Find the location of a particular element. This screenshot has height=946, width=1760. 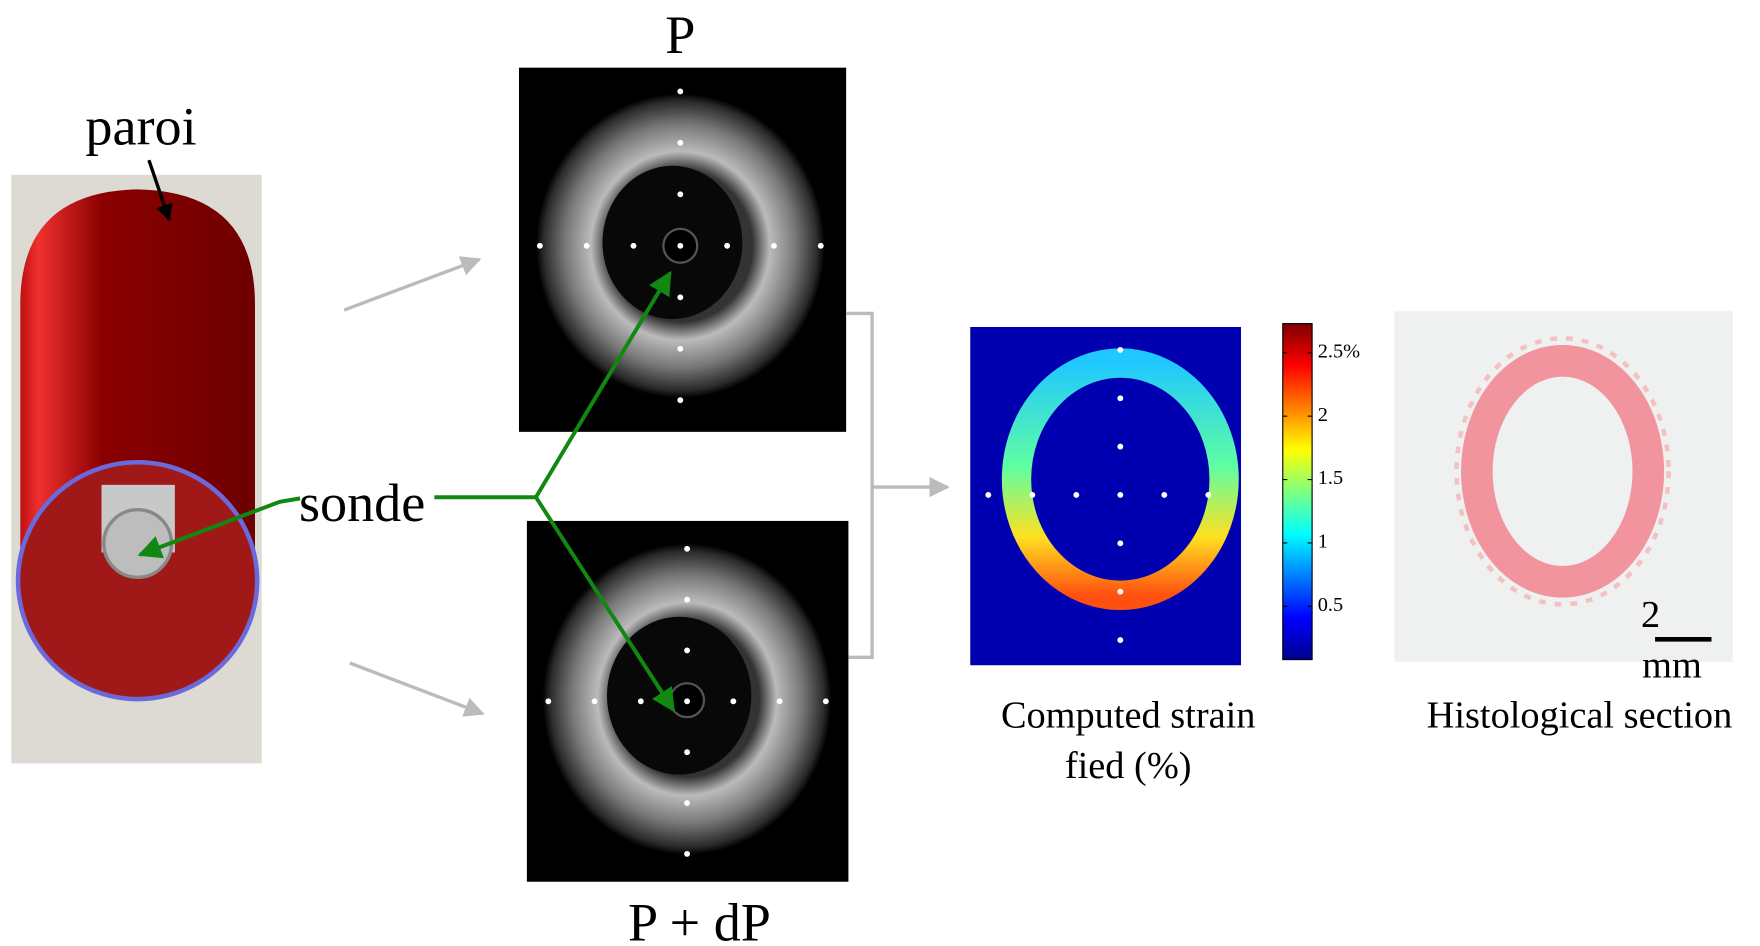

strain-map is located at coordinates (1106, 496).